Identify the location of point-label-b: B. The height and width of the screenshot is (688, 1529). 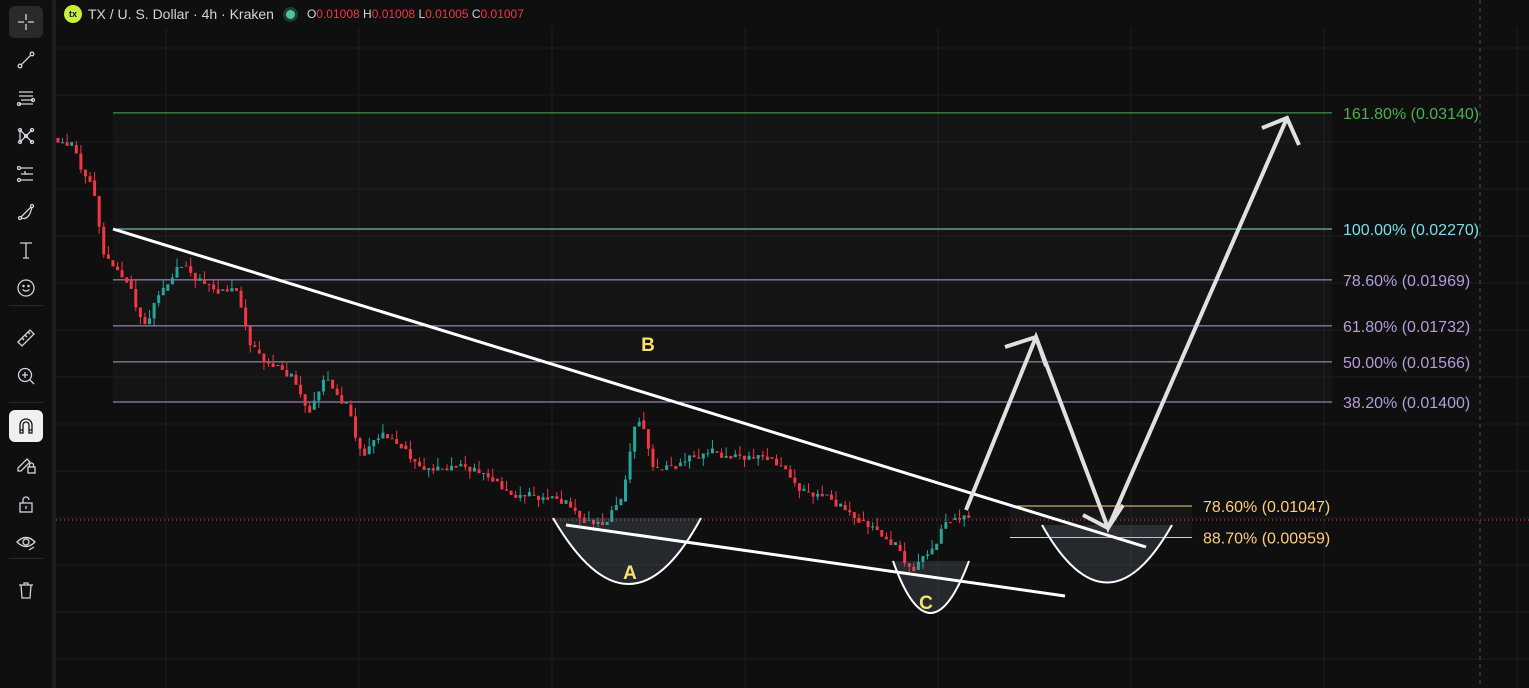
(648, 345).